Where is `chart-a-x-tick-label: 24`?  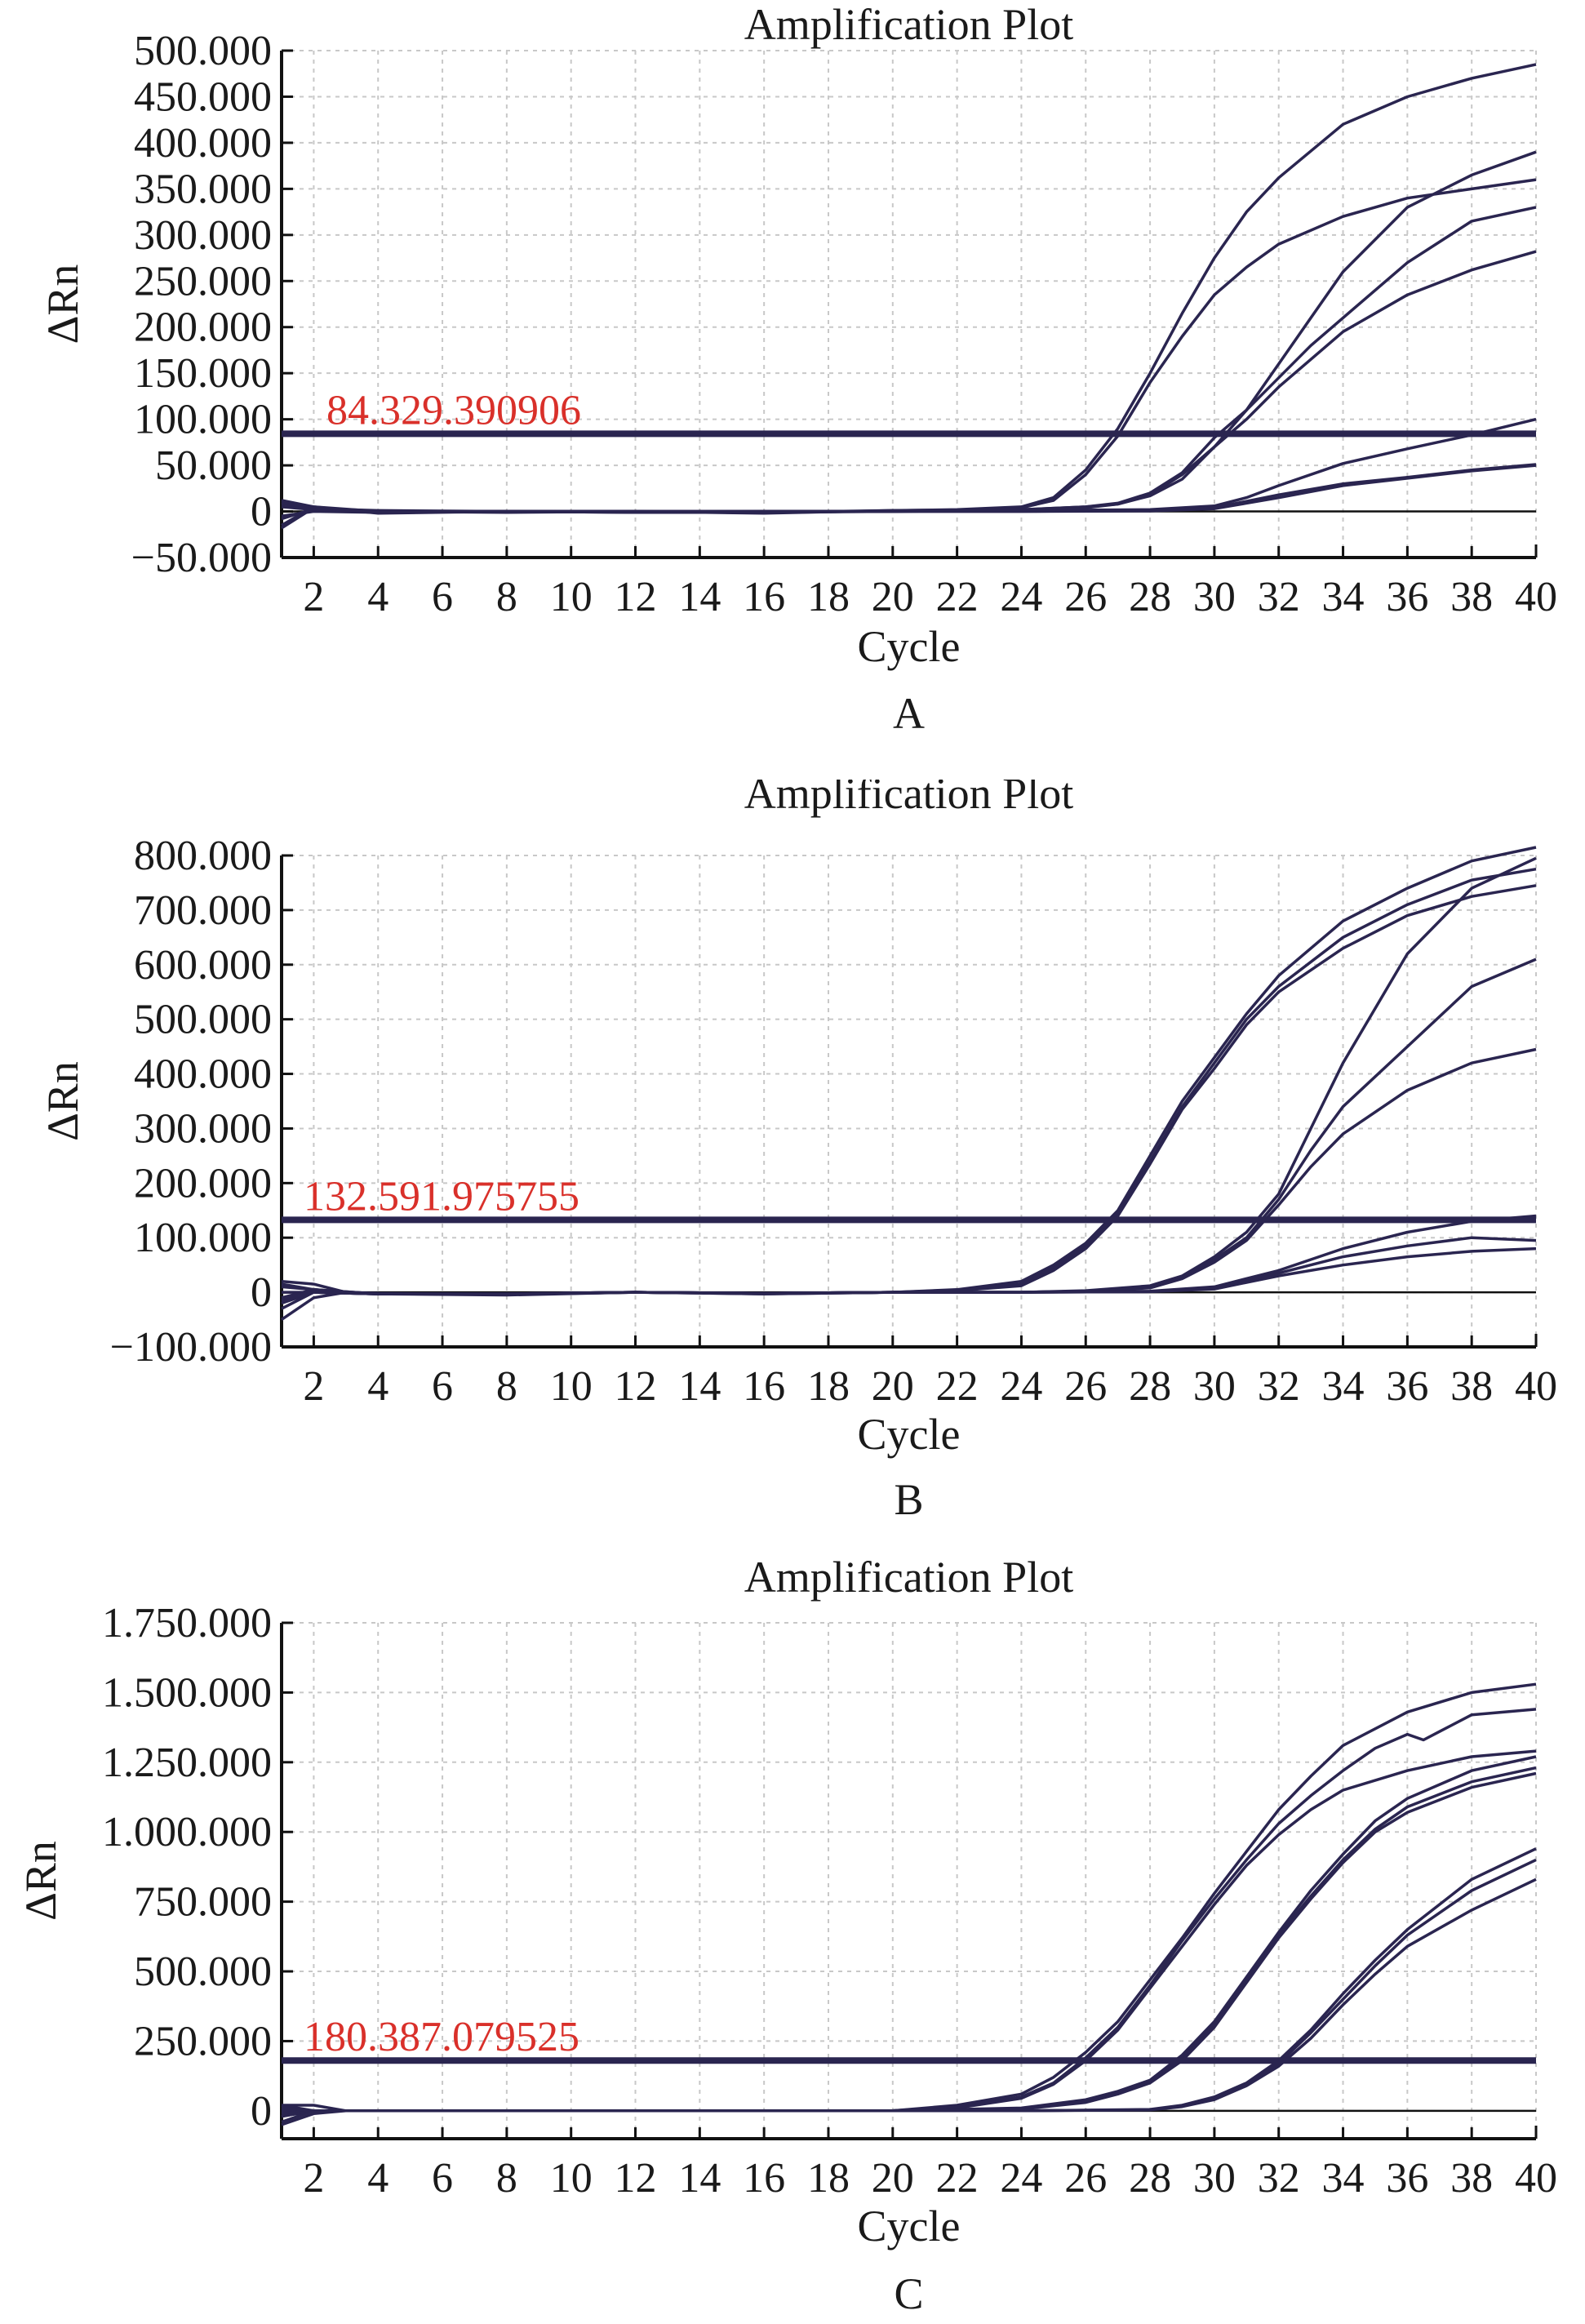
chart-a-x-tick-label: 24 is located at coordinates (1021, 597).